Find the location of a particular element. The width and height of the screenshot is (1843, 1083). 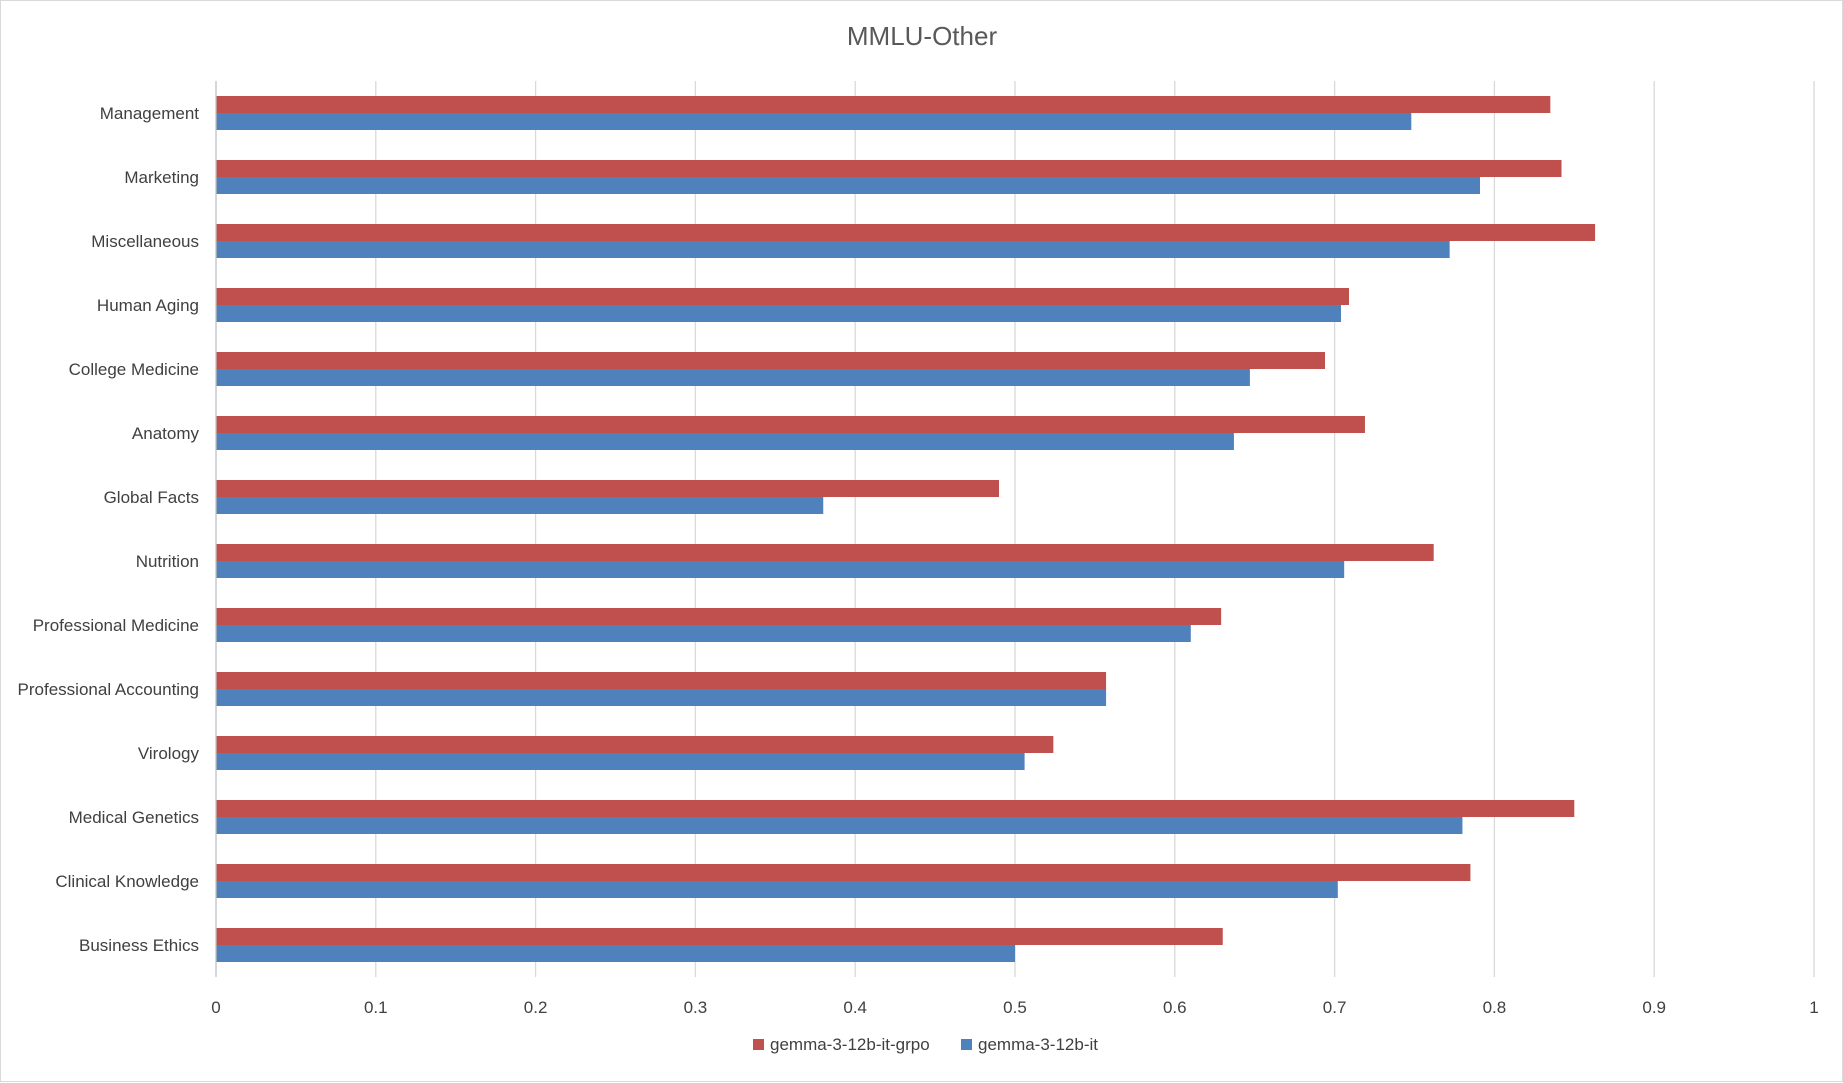

bar-base-management is located at coordinates (814, 121).